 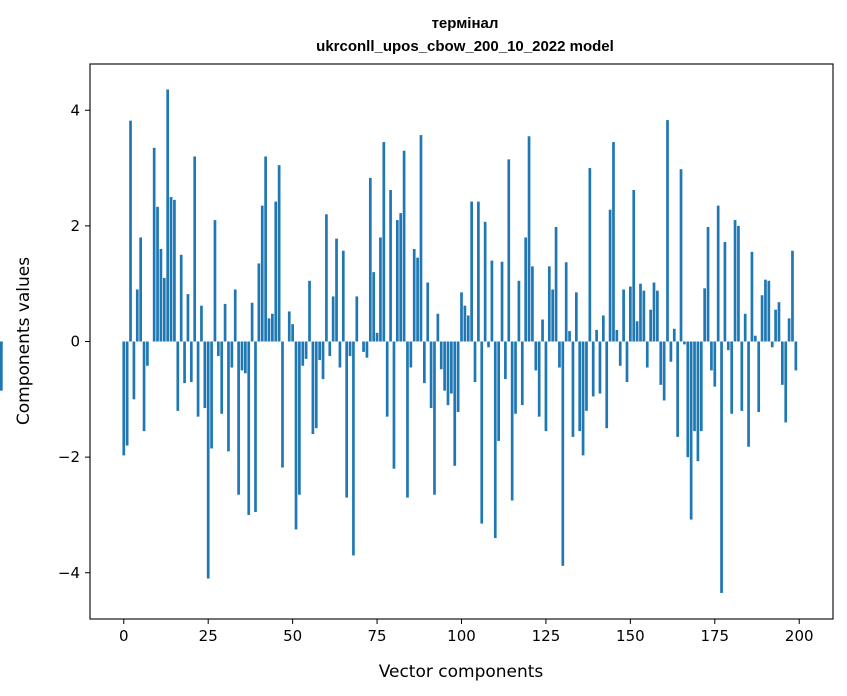 What do you see at coordinates (75, 226) in the screenshot?
I see `y-tick-label: 2` at bounding box center [75, 226].